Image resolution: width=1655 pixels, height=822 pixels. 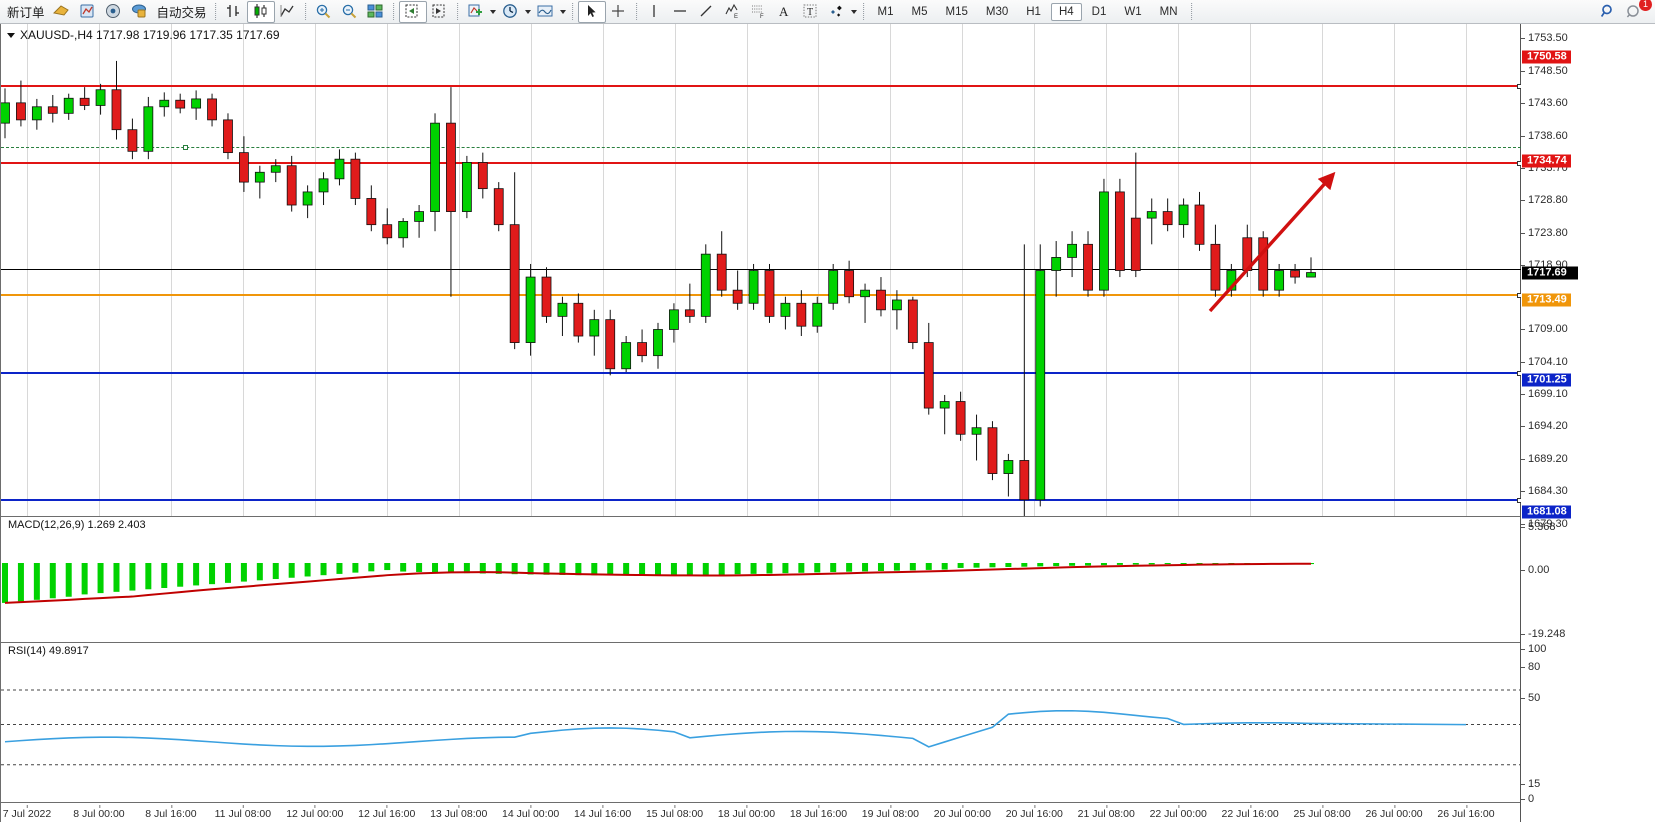 I want to click on time-tick: 18 Jul 16:00, so click(x=818, y=812).